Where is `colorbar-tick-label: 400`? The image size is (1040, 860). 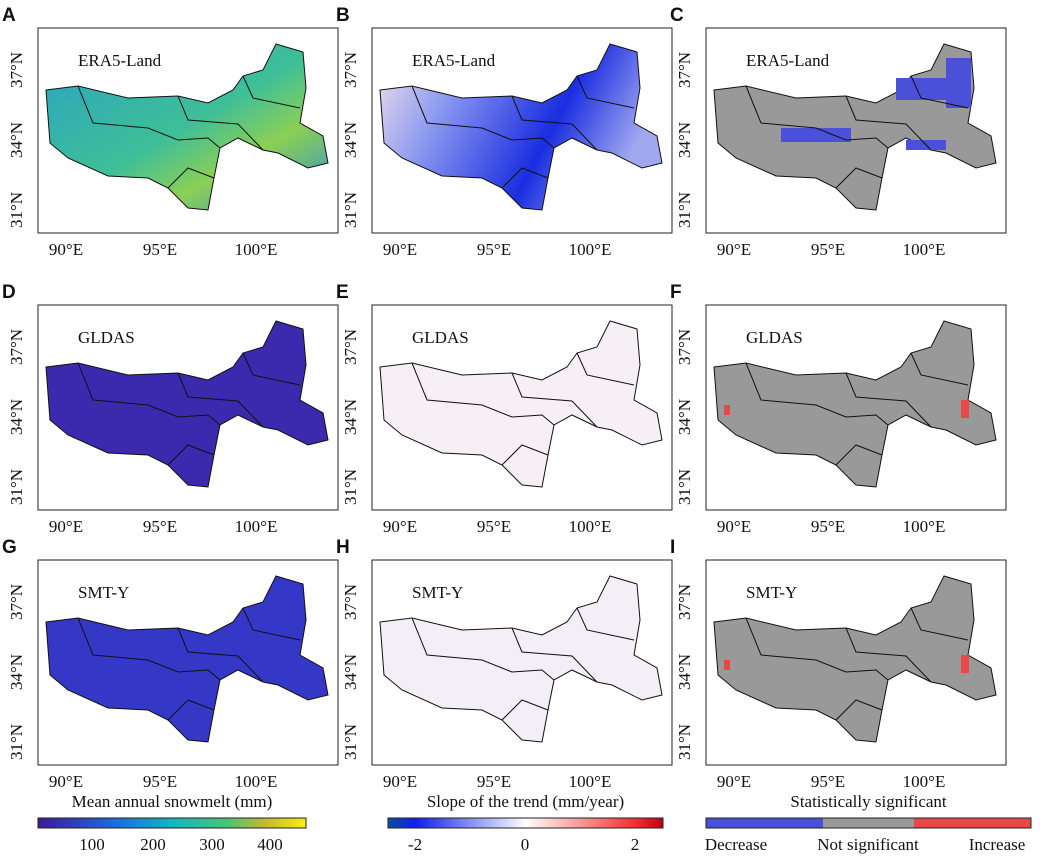
colorbar-tick-label: 400 is located at coordinates (270, 844).